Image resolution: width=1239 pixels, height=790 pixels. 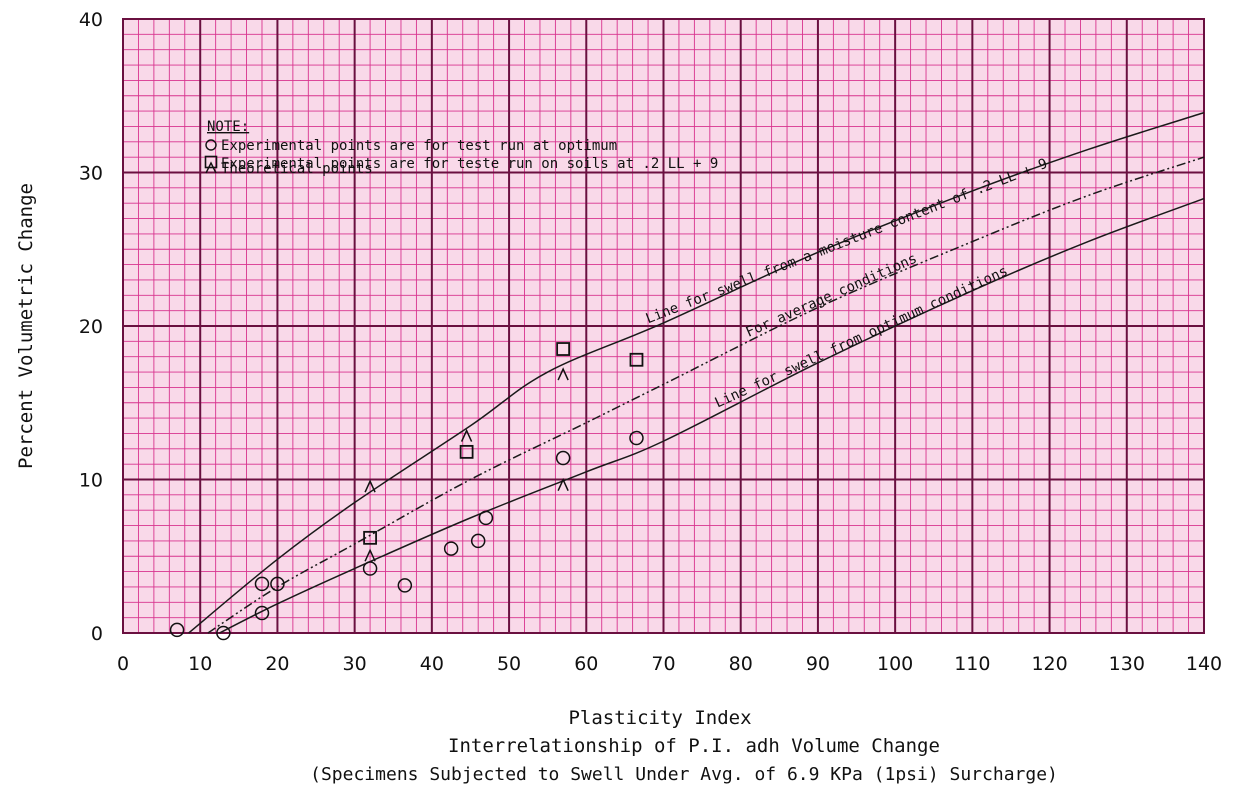 What do you see at coordinates (586, 664) in the screenshot?
I see `x-tick-label: 60` at bounding box center [586, 664].